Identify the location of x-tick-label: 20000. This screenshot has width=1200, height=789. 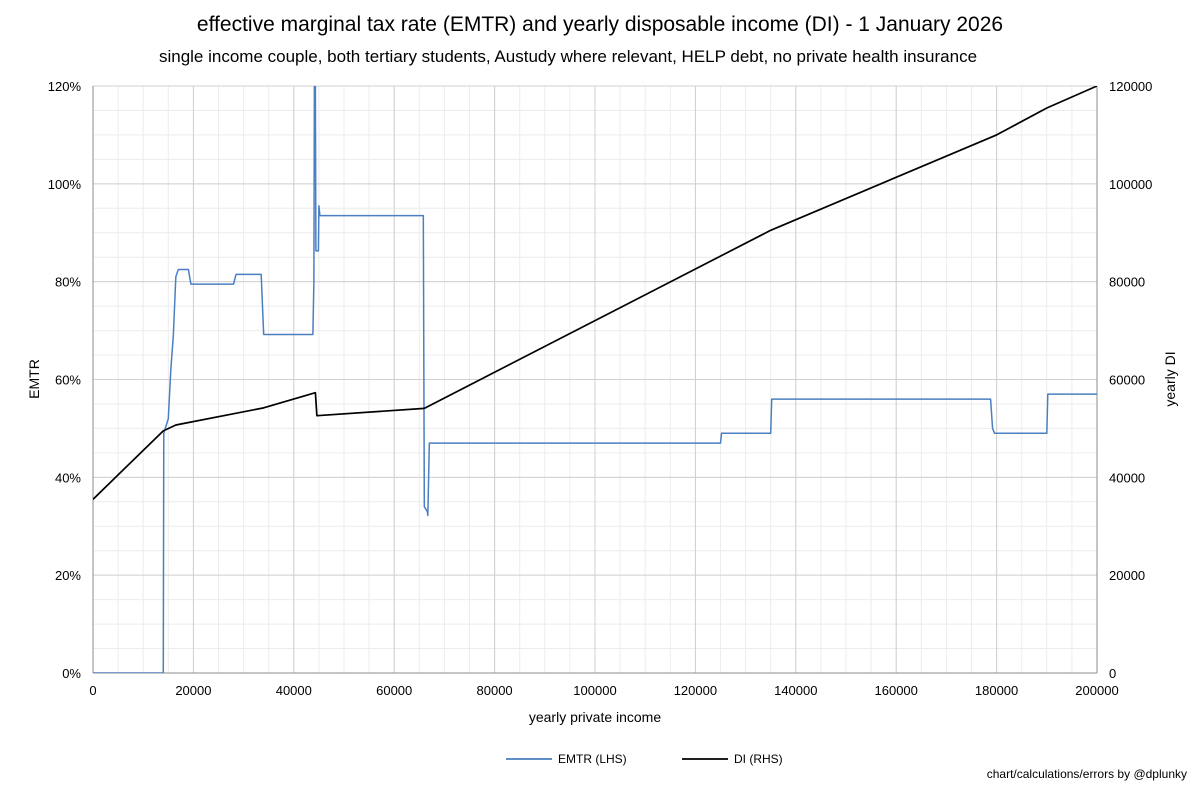
(193, 690).